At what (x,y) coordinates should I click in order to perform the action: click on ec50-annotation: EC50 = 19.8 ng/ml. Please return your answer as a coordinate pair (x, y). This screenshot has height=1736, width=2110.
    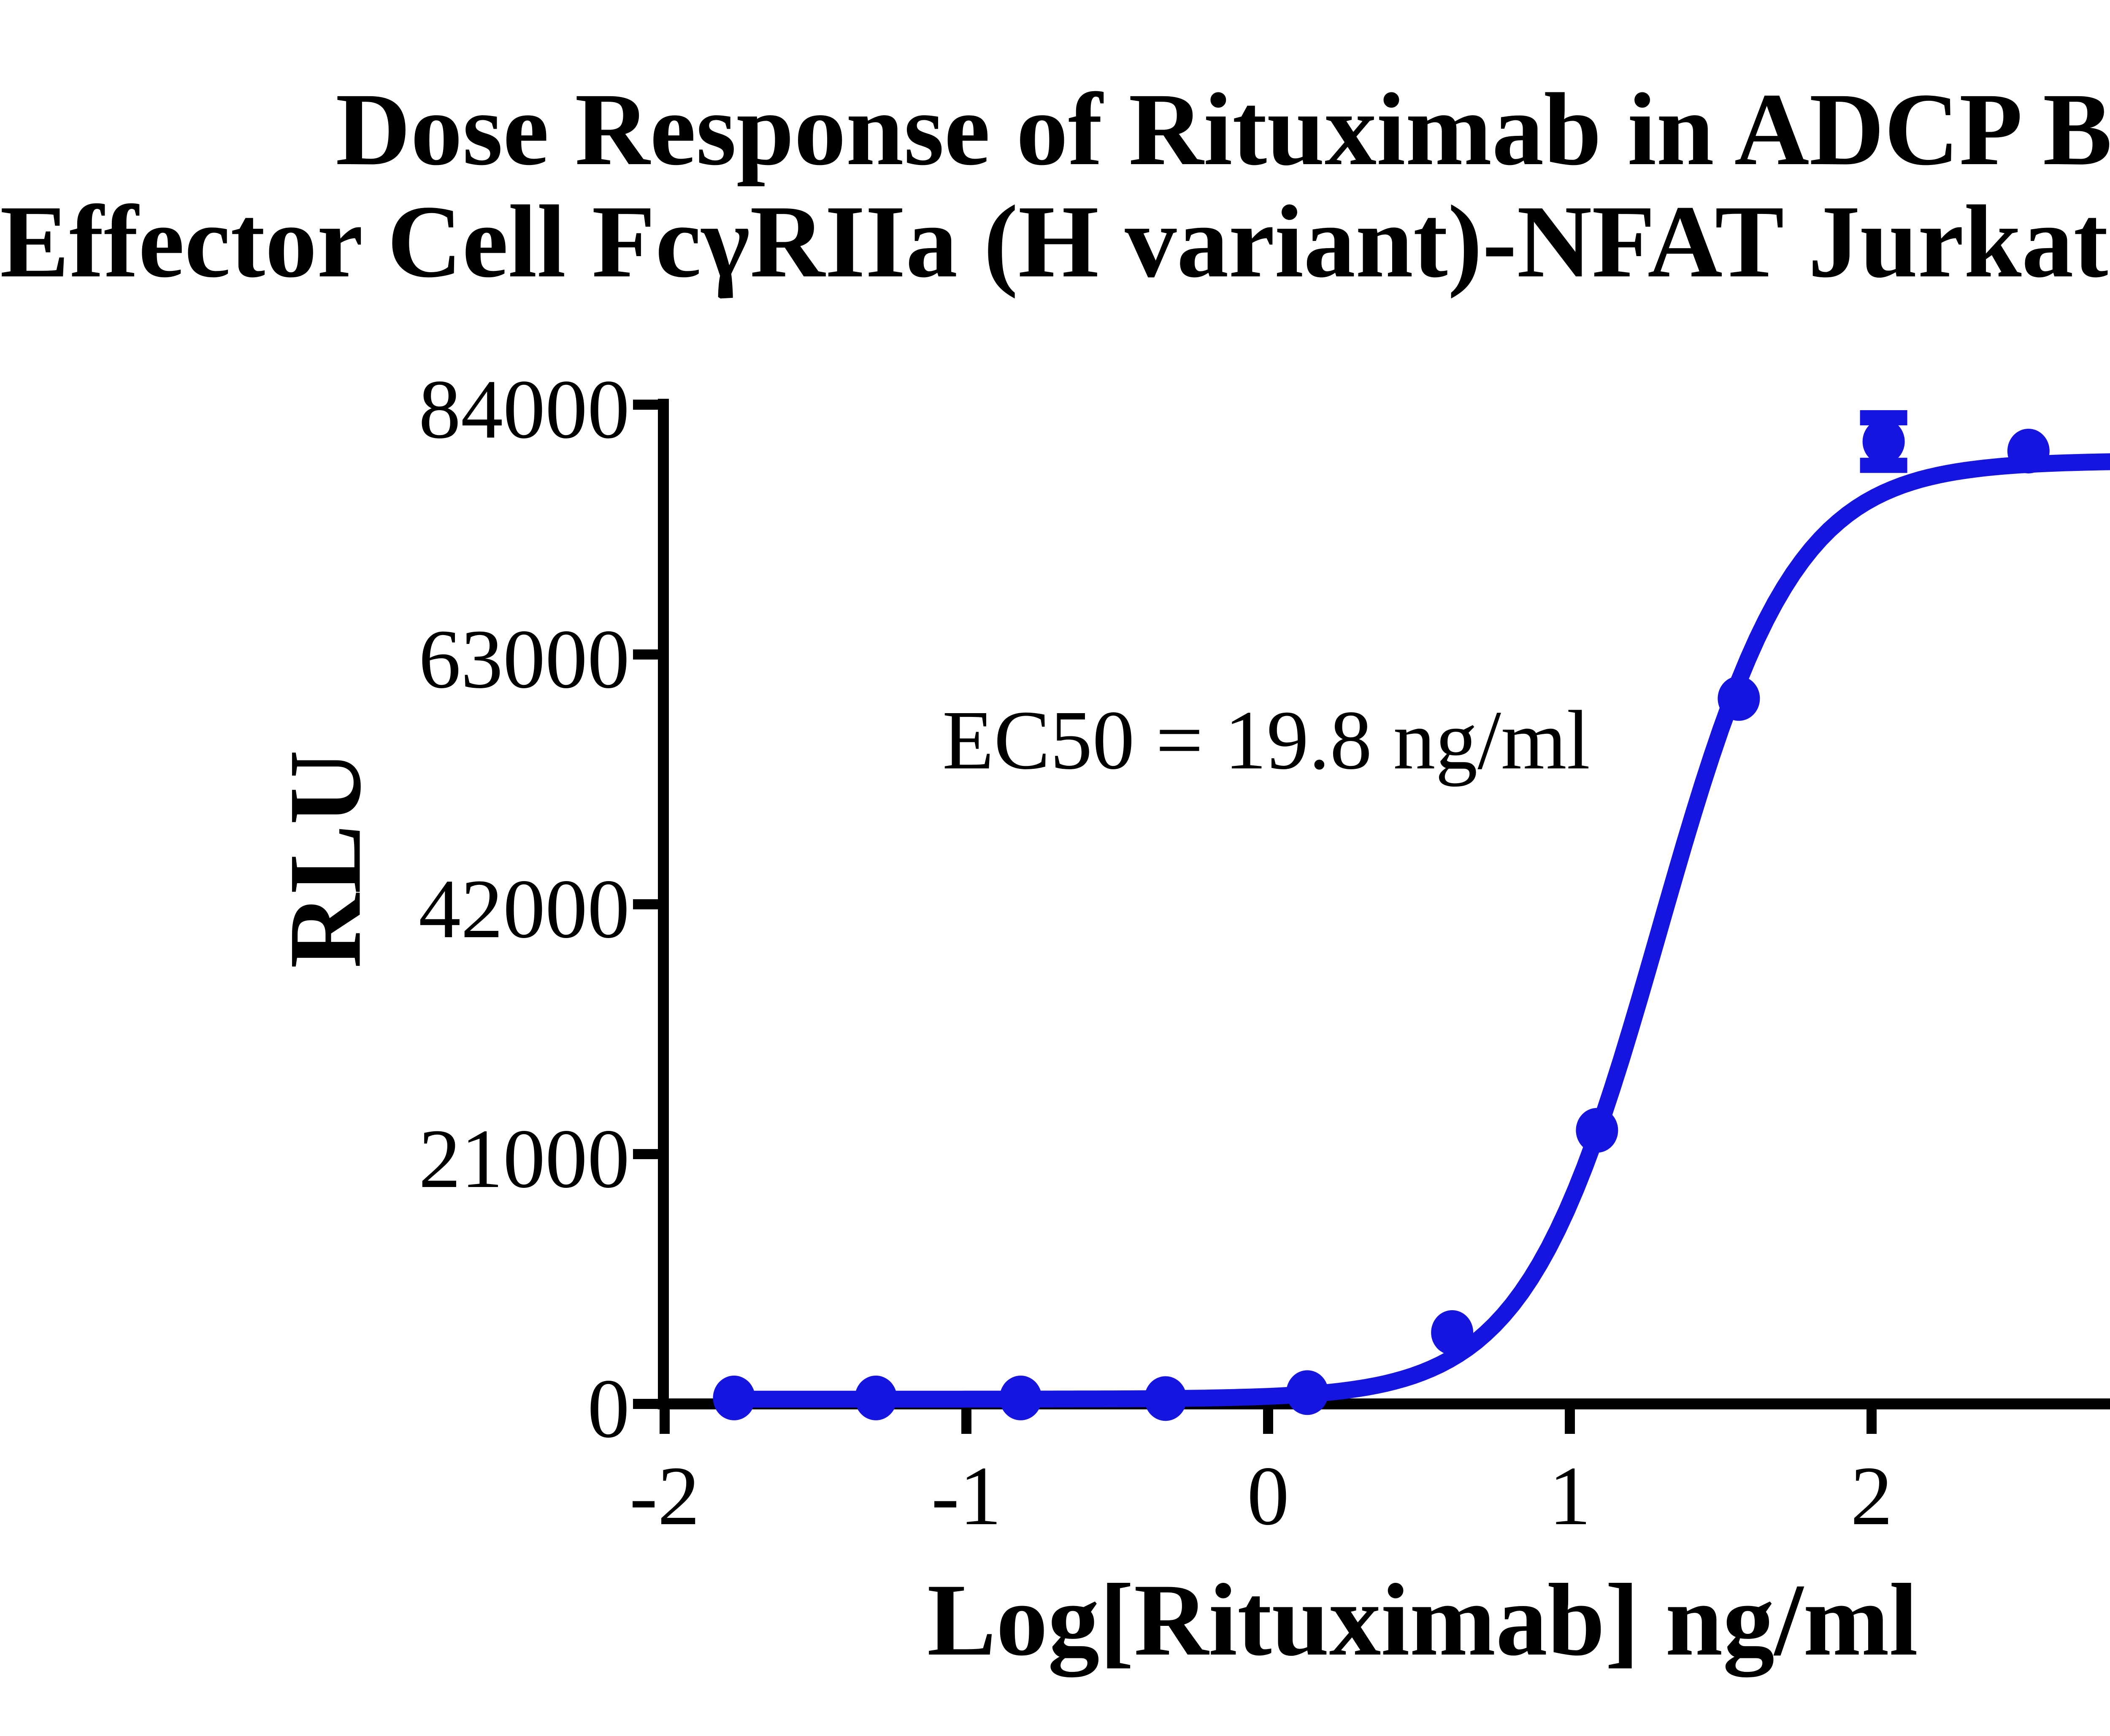
    Looking at the image, I should click on (1266, 740).